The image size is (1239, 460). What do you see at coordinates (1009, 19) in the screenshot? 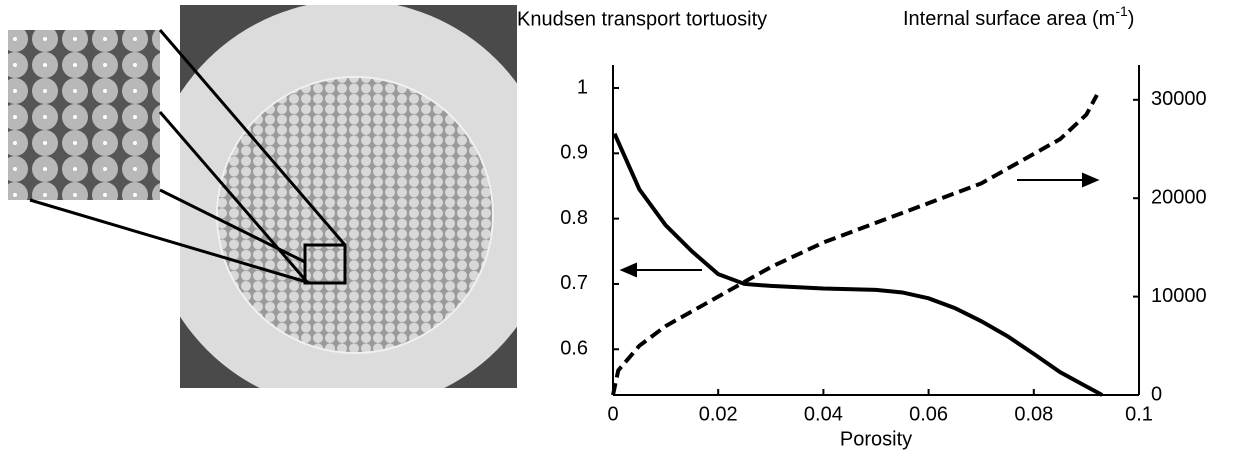
I see `y2-axis-title-main: Internal surface area (m` at bounding box center [1009, 19].